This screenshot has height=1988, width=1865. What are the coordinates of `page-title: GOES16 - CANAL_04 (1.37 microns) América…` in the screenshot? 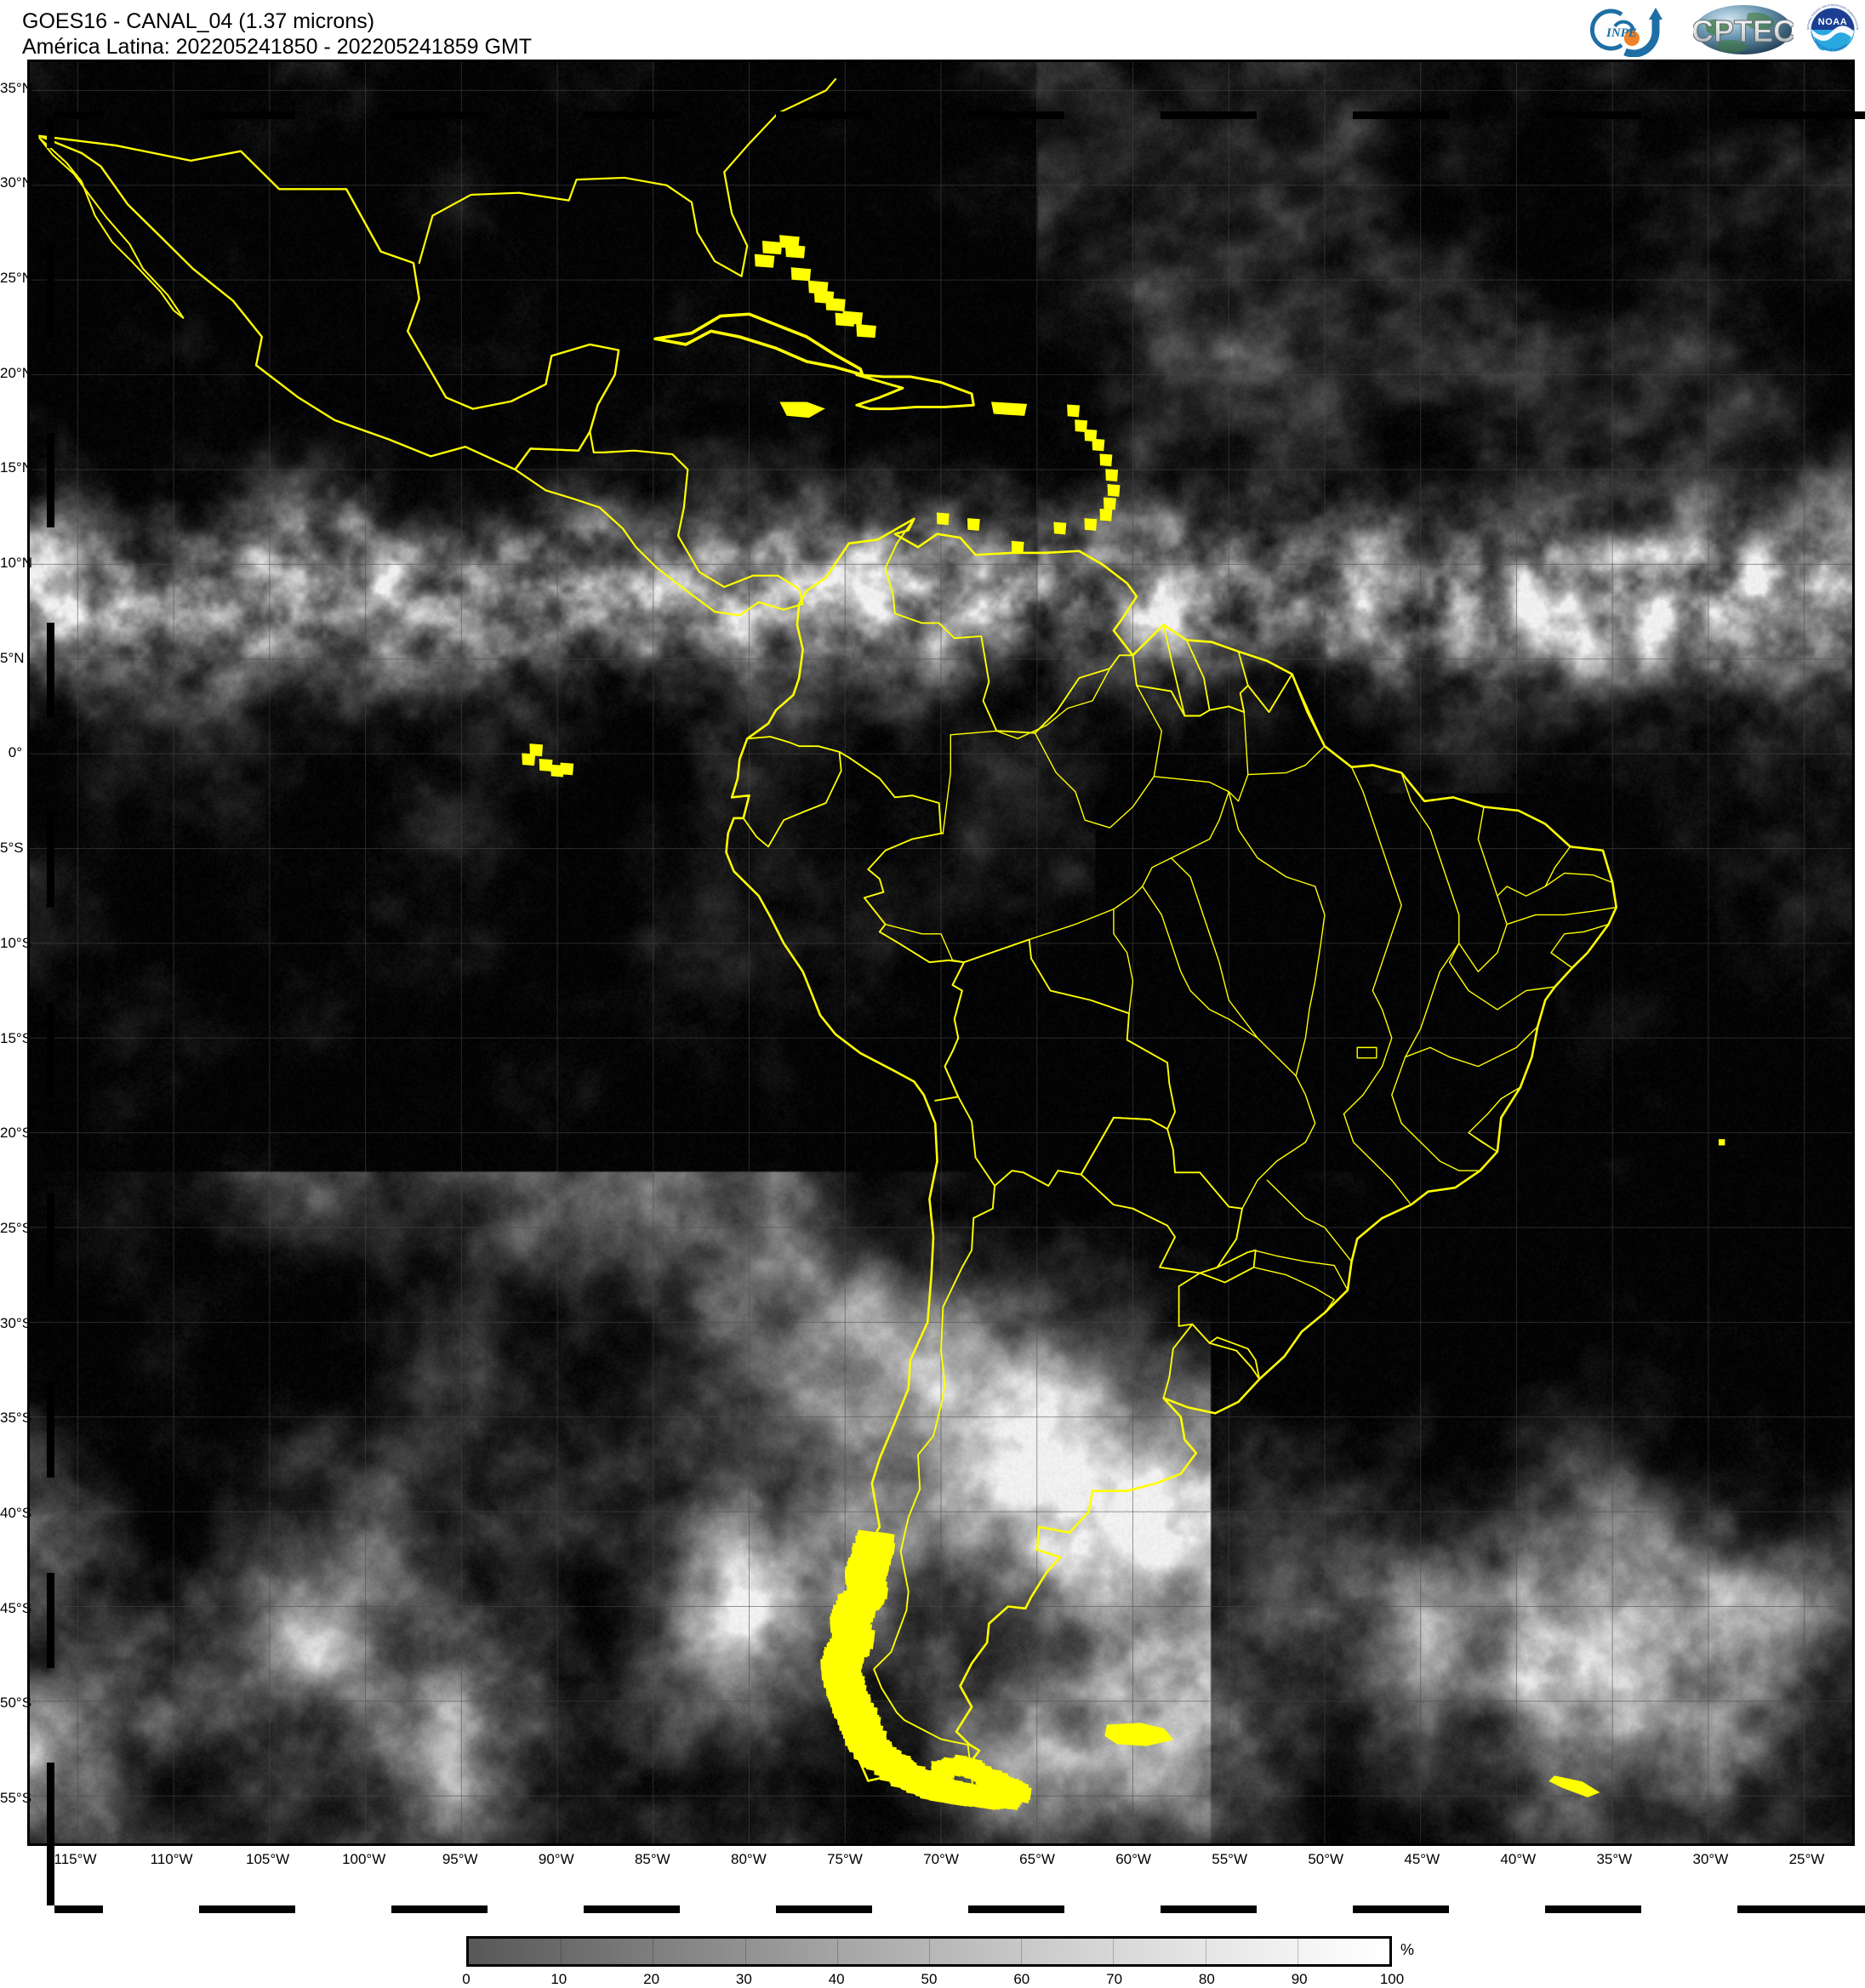 It's located at (277, 35).